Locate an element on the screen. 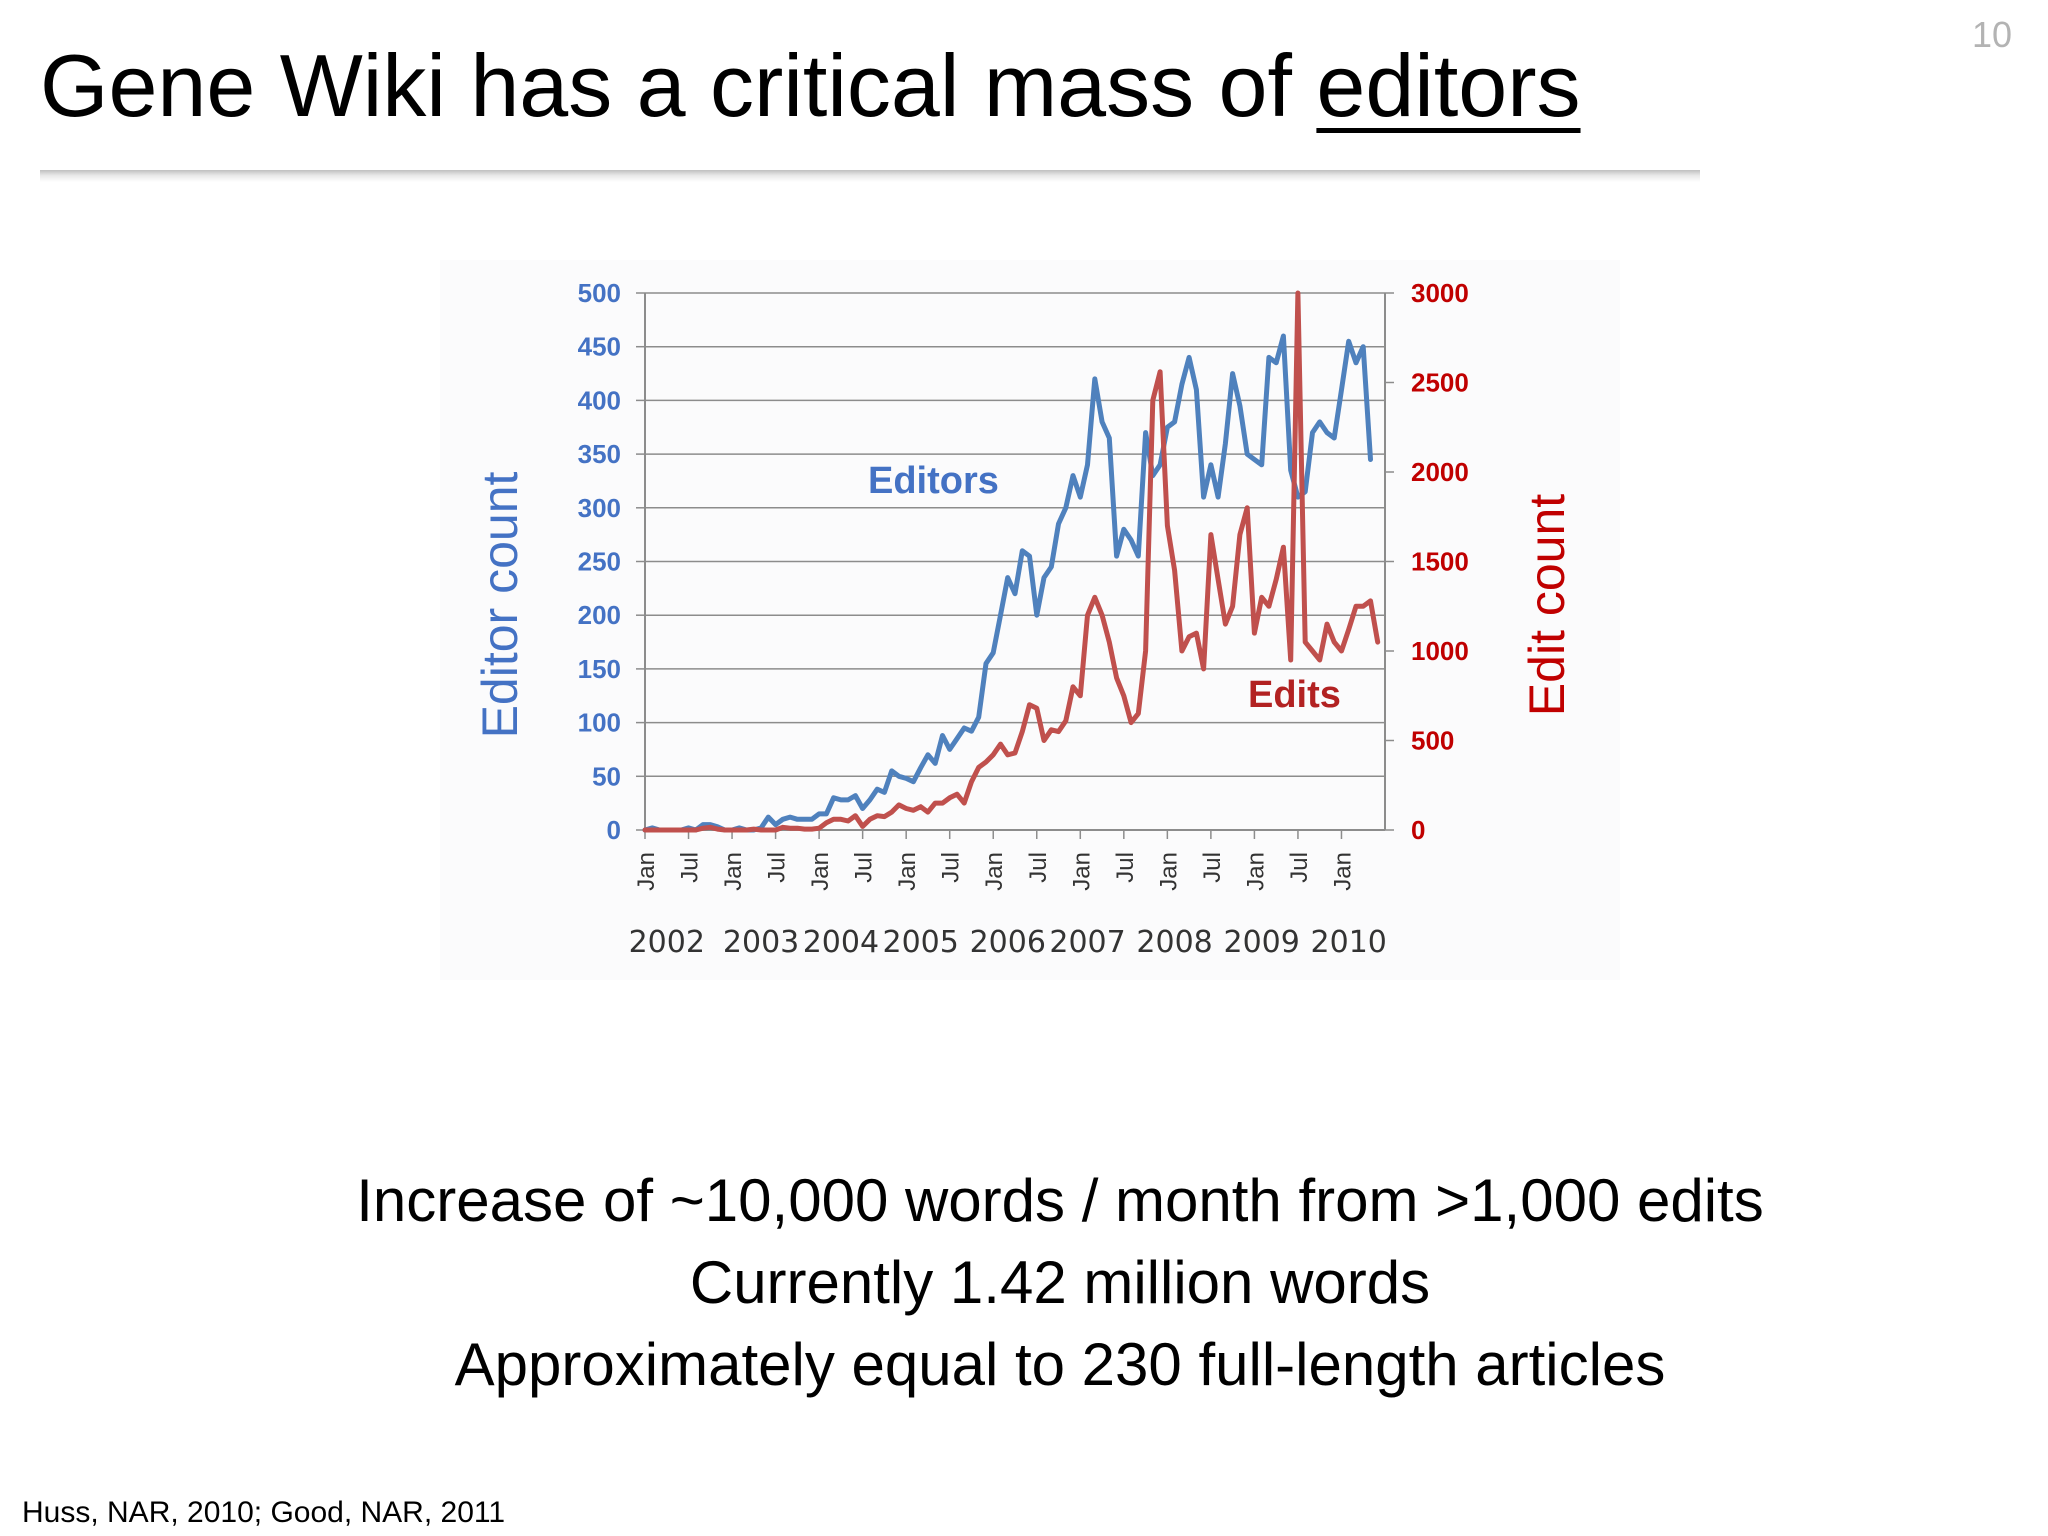 Image resolution: width=2048 pixels, height=1536 pixels. summary-line: Currently 1.42 million words is located at coordinates (1060, 1282).